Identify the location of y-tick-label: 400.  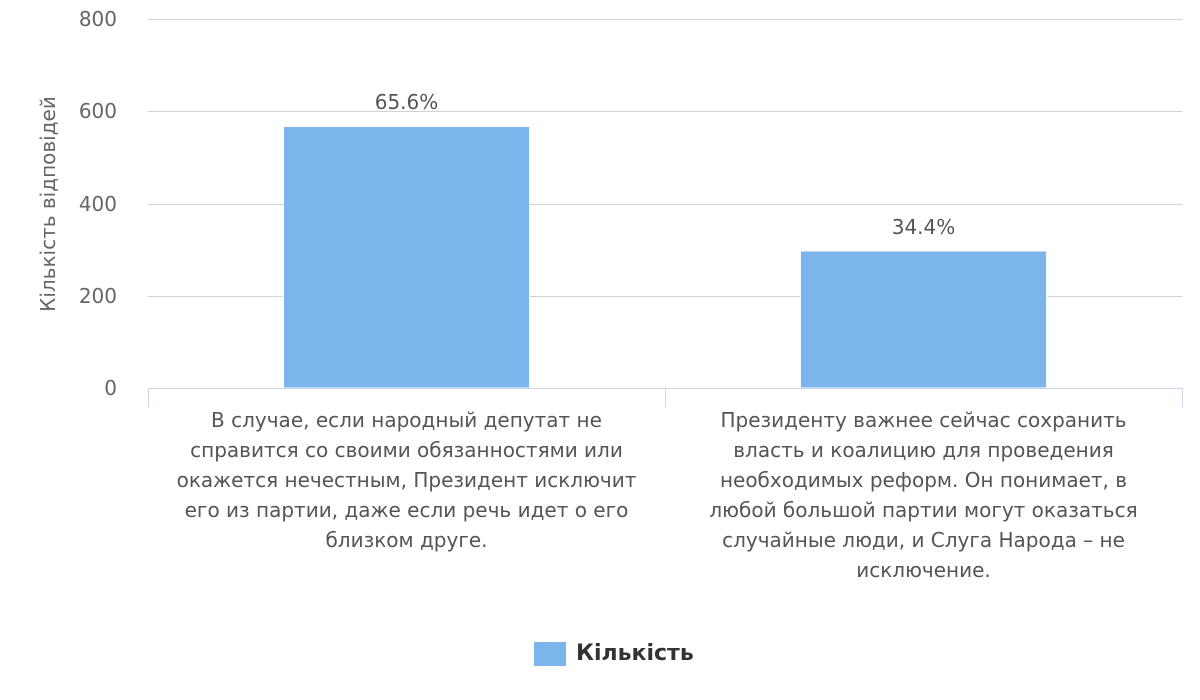
(97, 203).